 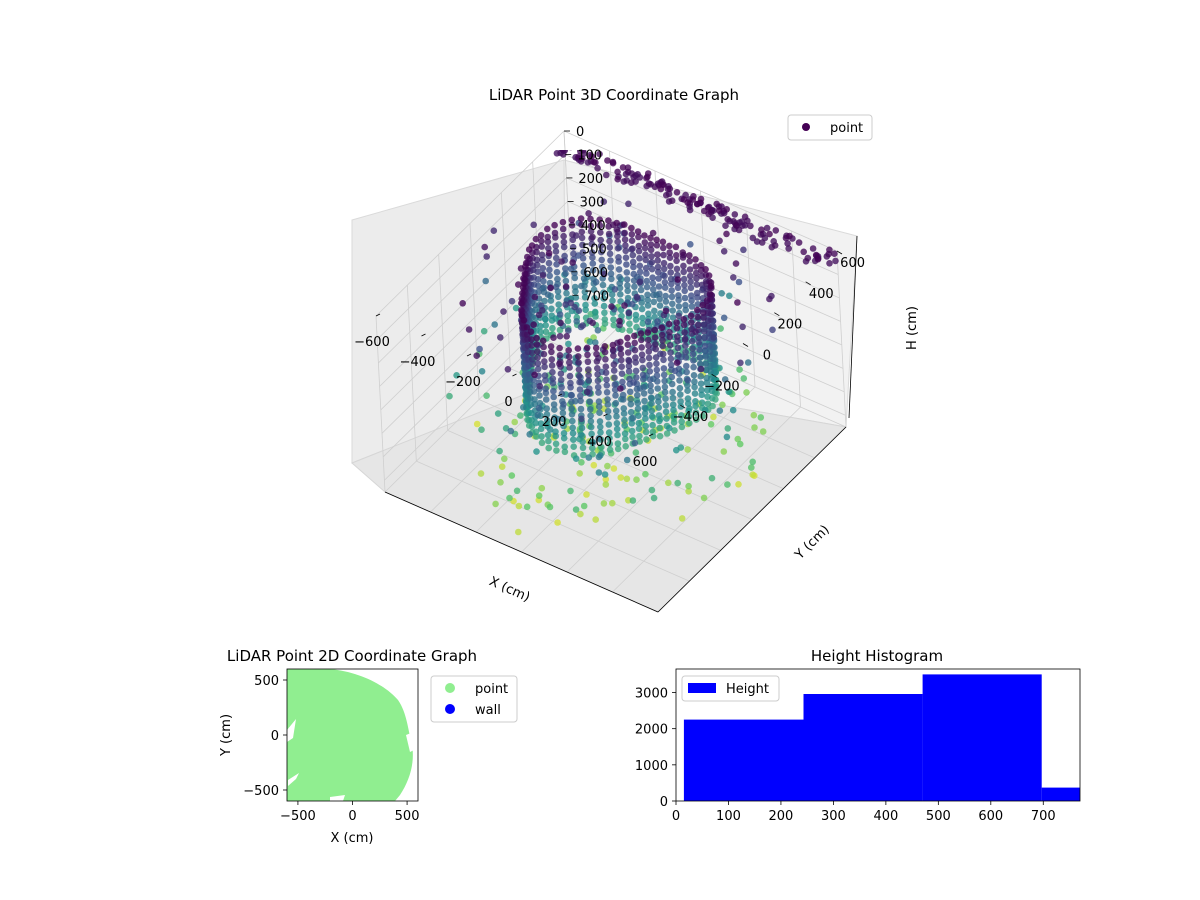 I want to click on legend-swatch-wall, so click(x=450, y=709).